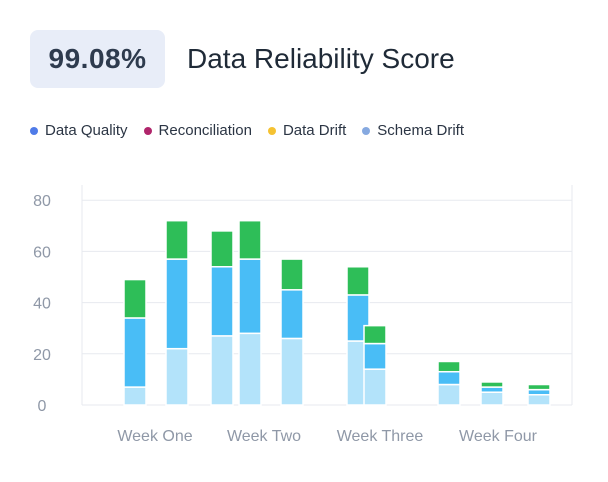  I want to click on y-tick-label: 60, so click(42, 252).